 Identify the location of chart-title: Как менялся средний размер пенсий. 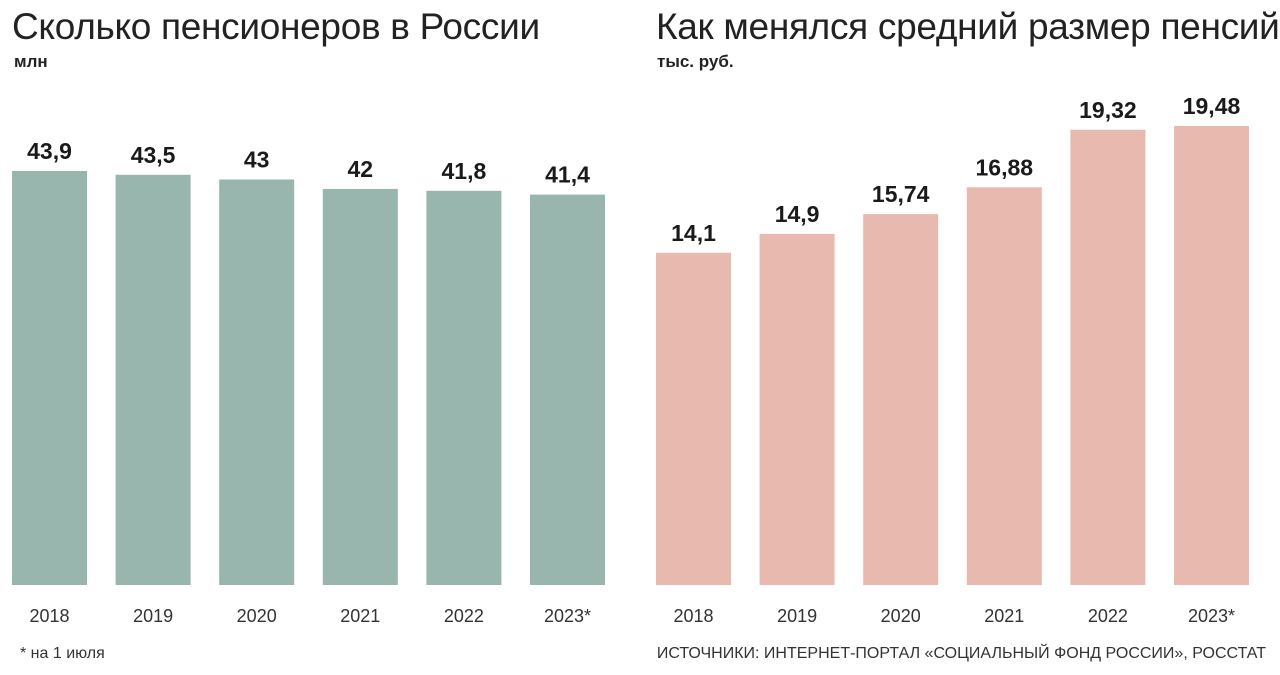
(968, 26).